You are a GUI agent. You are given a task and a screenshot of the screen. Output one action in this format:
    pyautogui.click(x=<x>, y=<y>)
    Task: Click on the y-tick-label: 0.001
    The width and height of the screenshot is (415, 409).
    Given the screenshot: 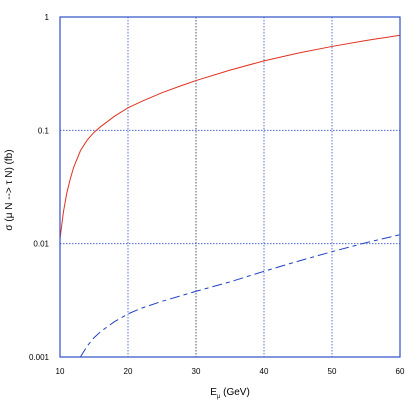 What is the action you would take?
    pyautogui.click(x=39, y=357)
    